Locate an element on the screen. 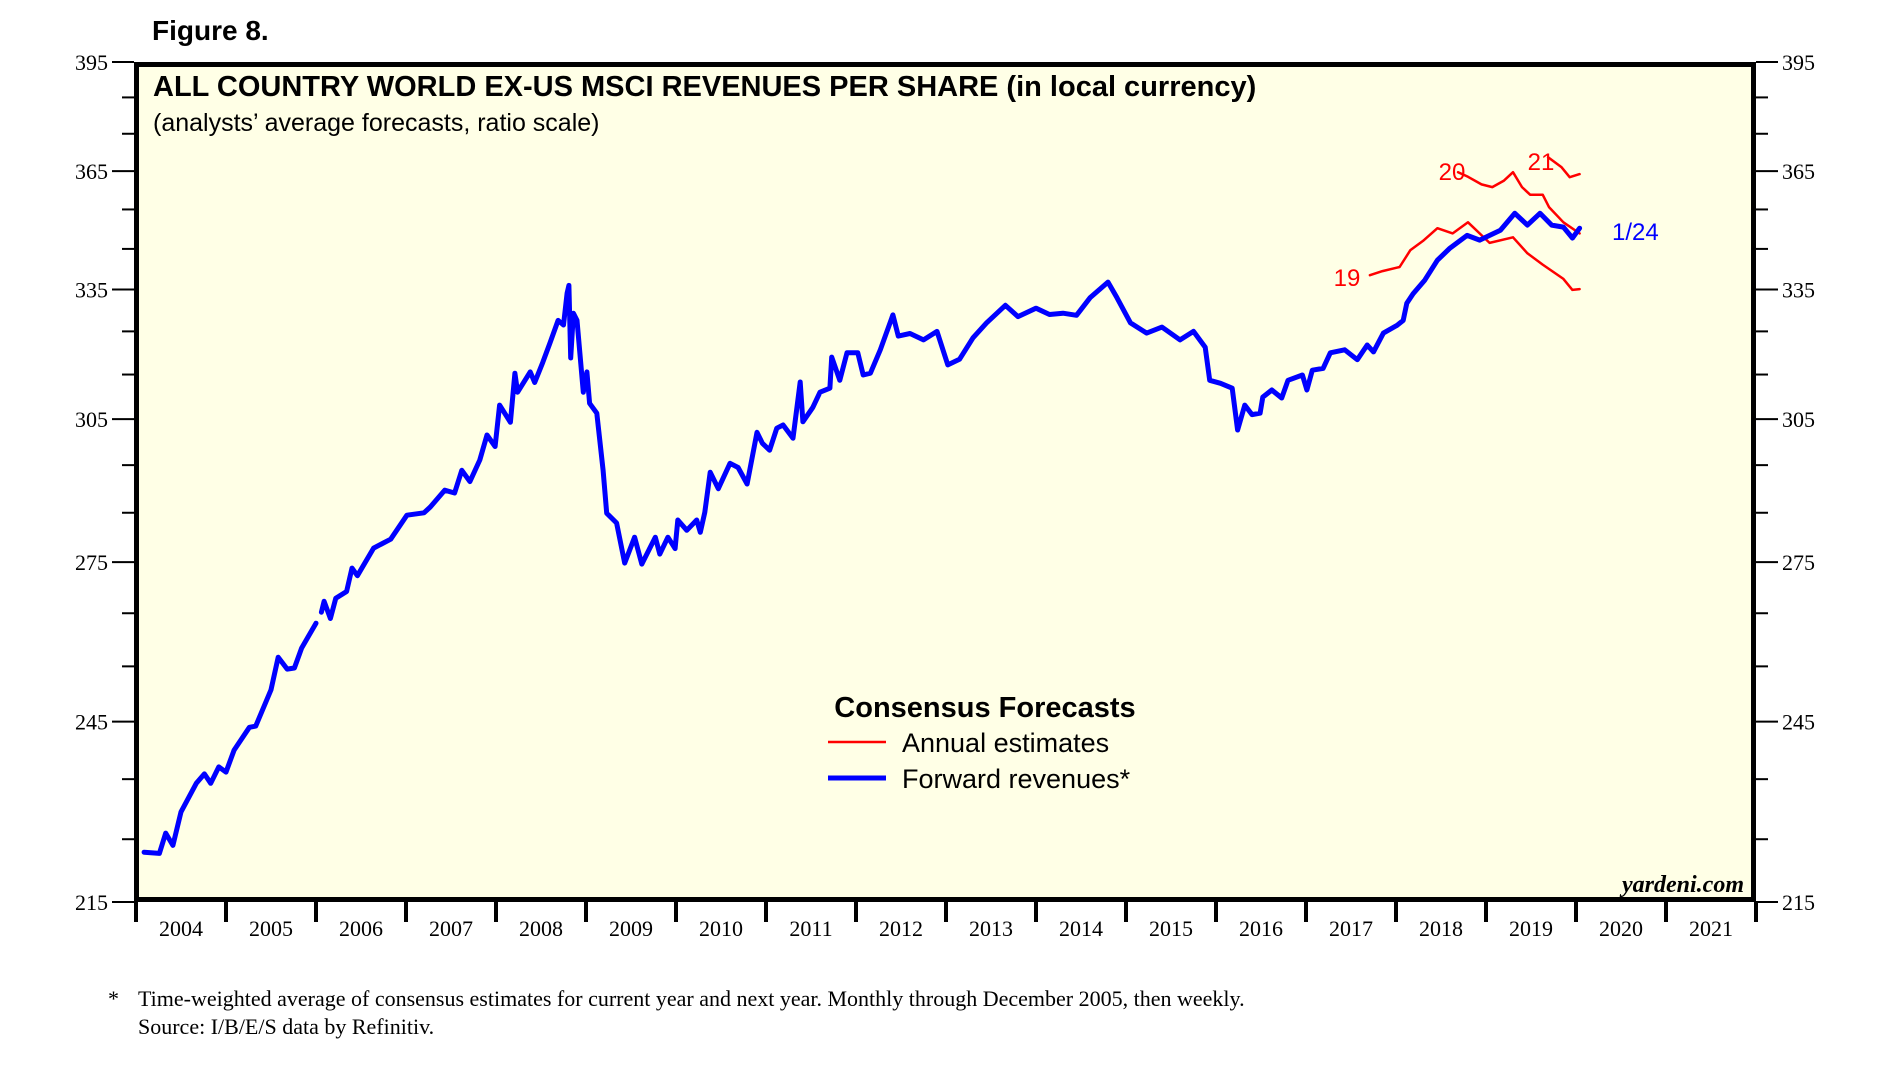  y-tick-label-left: 305 is located at coordinates (91, 419).